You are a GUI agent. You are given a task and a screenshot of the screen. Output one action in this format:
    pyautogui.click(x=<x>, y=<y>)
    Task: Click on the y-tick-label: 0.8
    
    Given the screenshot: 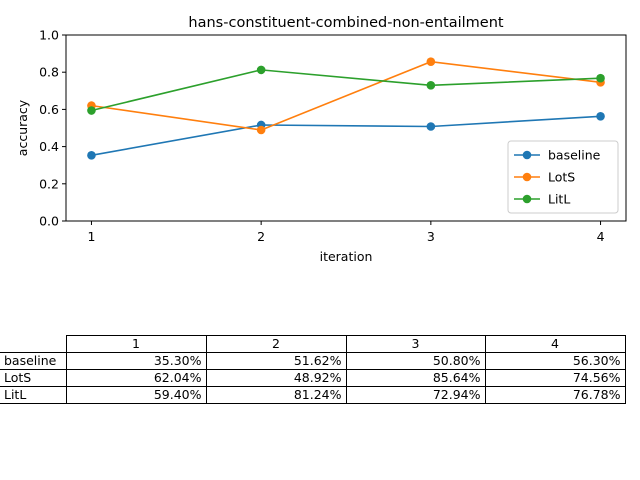 What is the action you would take?
    pyautogui.click(x=49, y=72)
    